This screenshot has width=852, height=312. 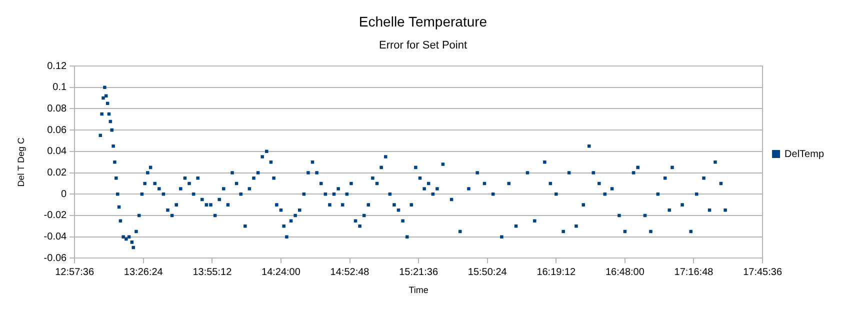 What do you see at coordinates (423, 21) in the screenshot?
I see `chart-title: Echelle Temperature` at bounding box center [423, 21].